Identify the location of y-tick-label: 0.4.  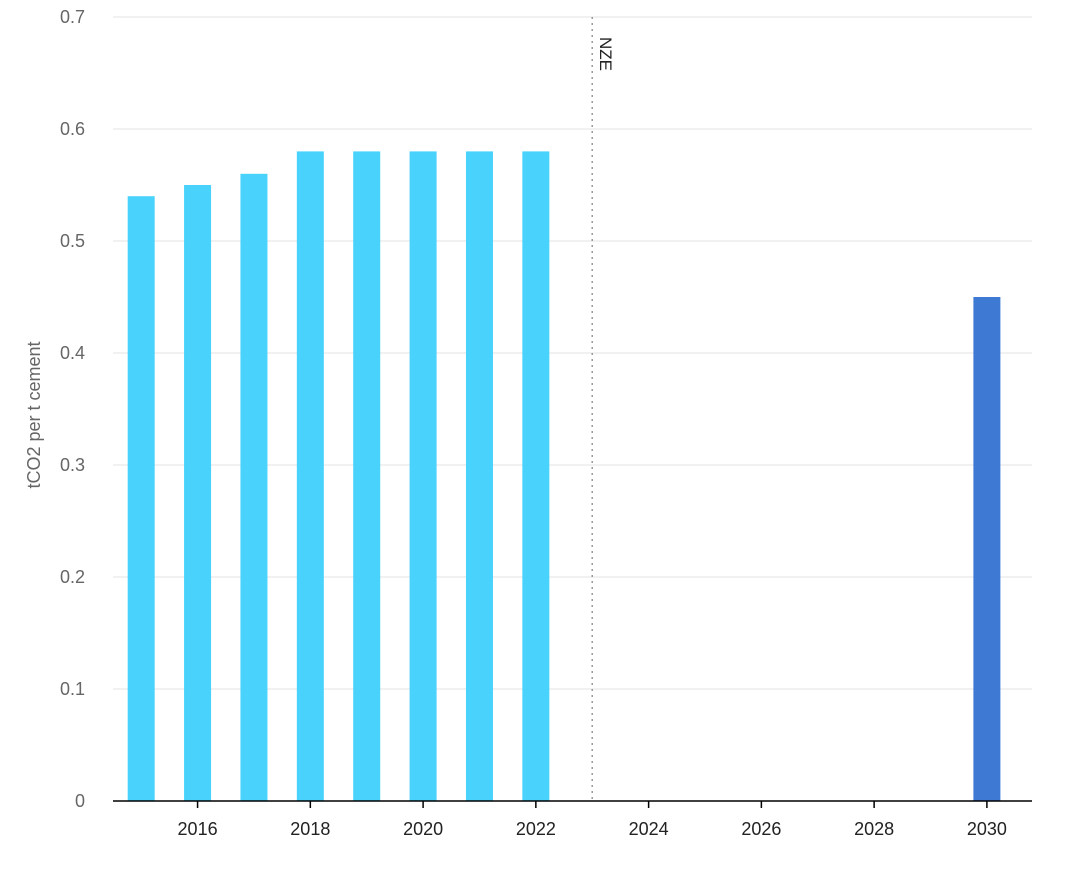
(72, 353).